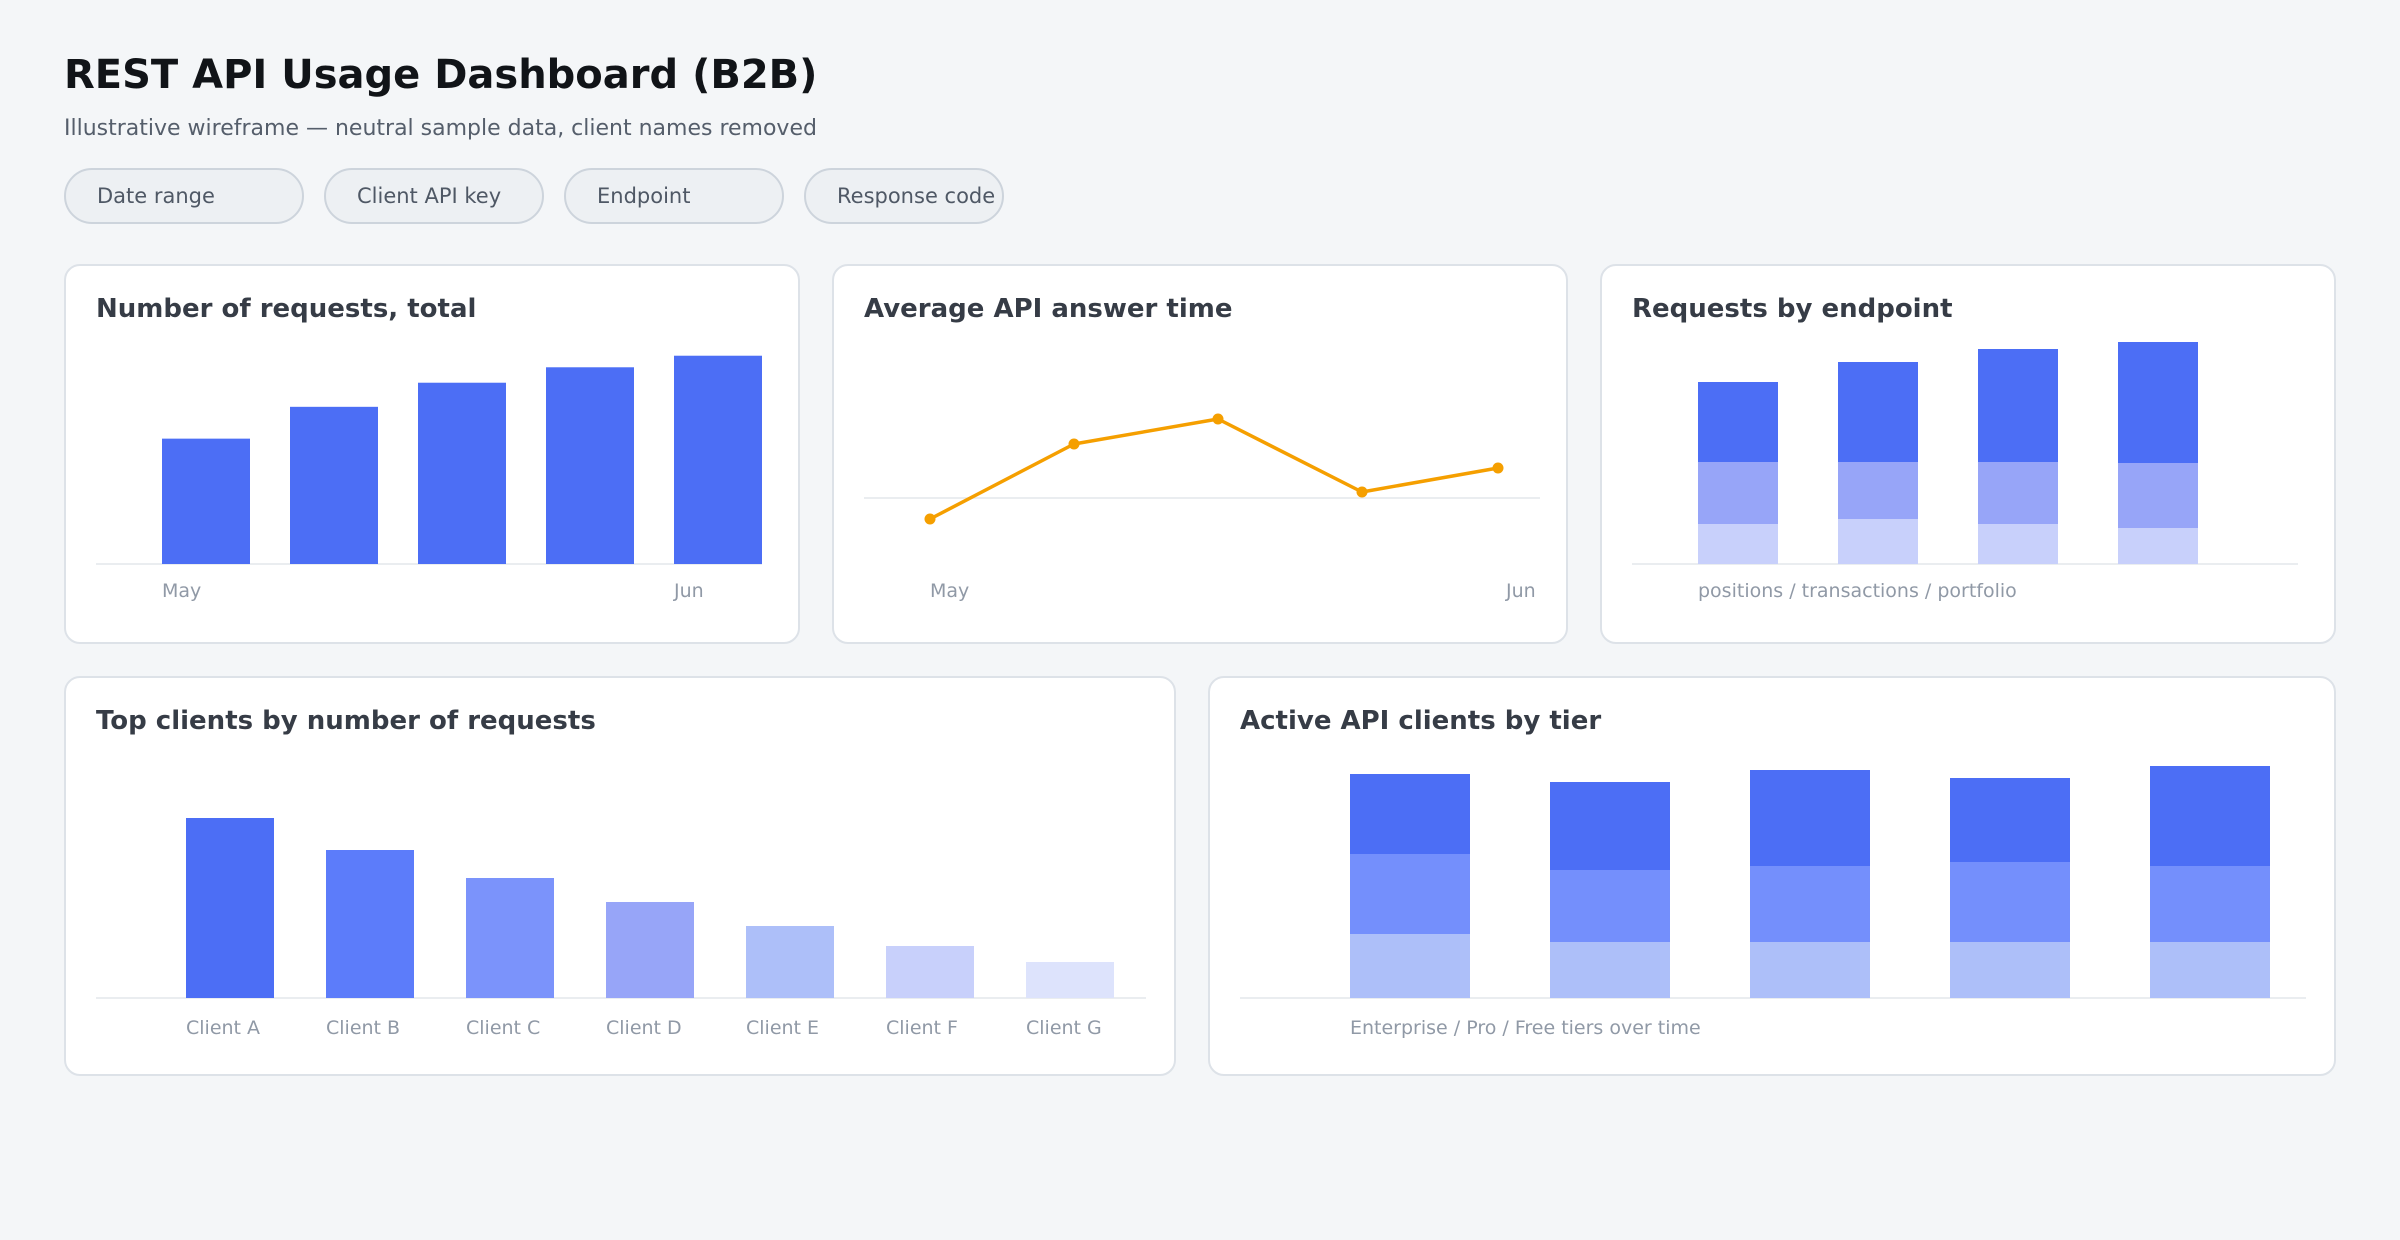 Image resolution: width=2400 pixels, height=1240 pixels. What do you see at coordinates (434, 196) in the screenshot?
I see `filter-client-api-key: Client API key` at bounding box center [434, 196].